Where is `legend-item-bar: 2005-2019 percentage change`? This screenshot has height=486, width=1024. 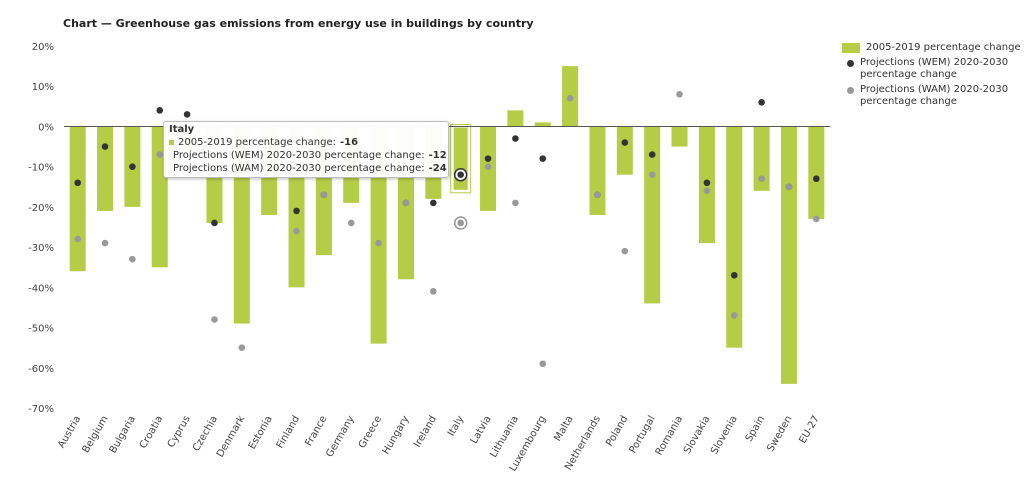
legend-item-bar: 2005-2019 percentage change is located at coordinates (933, 48).